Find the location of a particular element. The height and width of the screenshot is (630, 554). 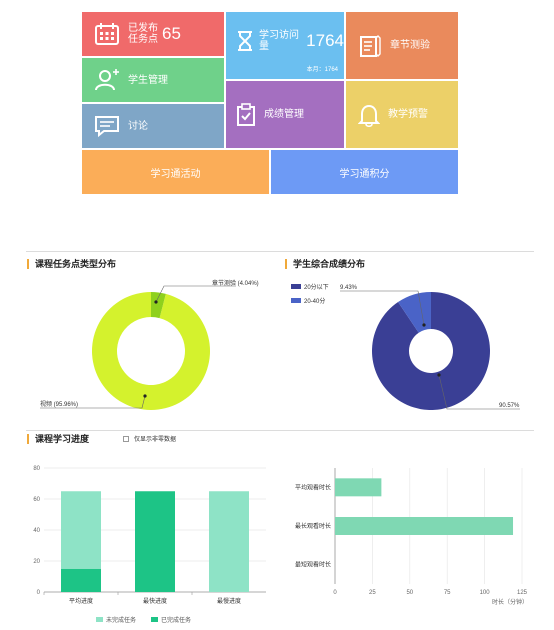

tile-student-management: 学生管理 is located at coordinates (153, 80).